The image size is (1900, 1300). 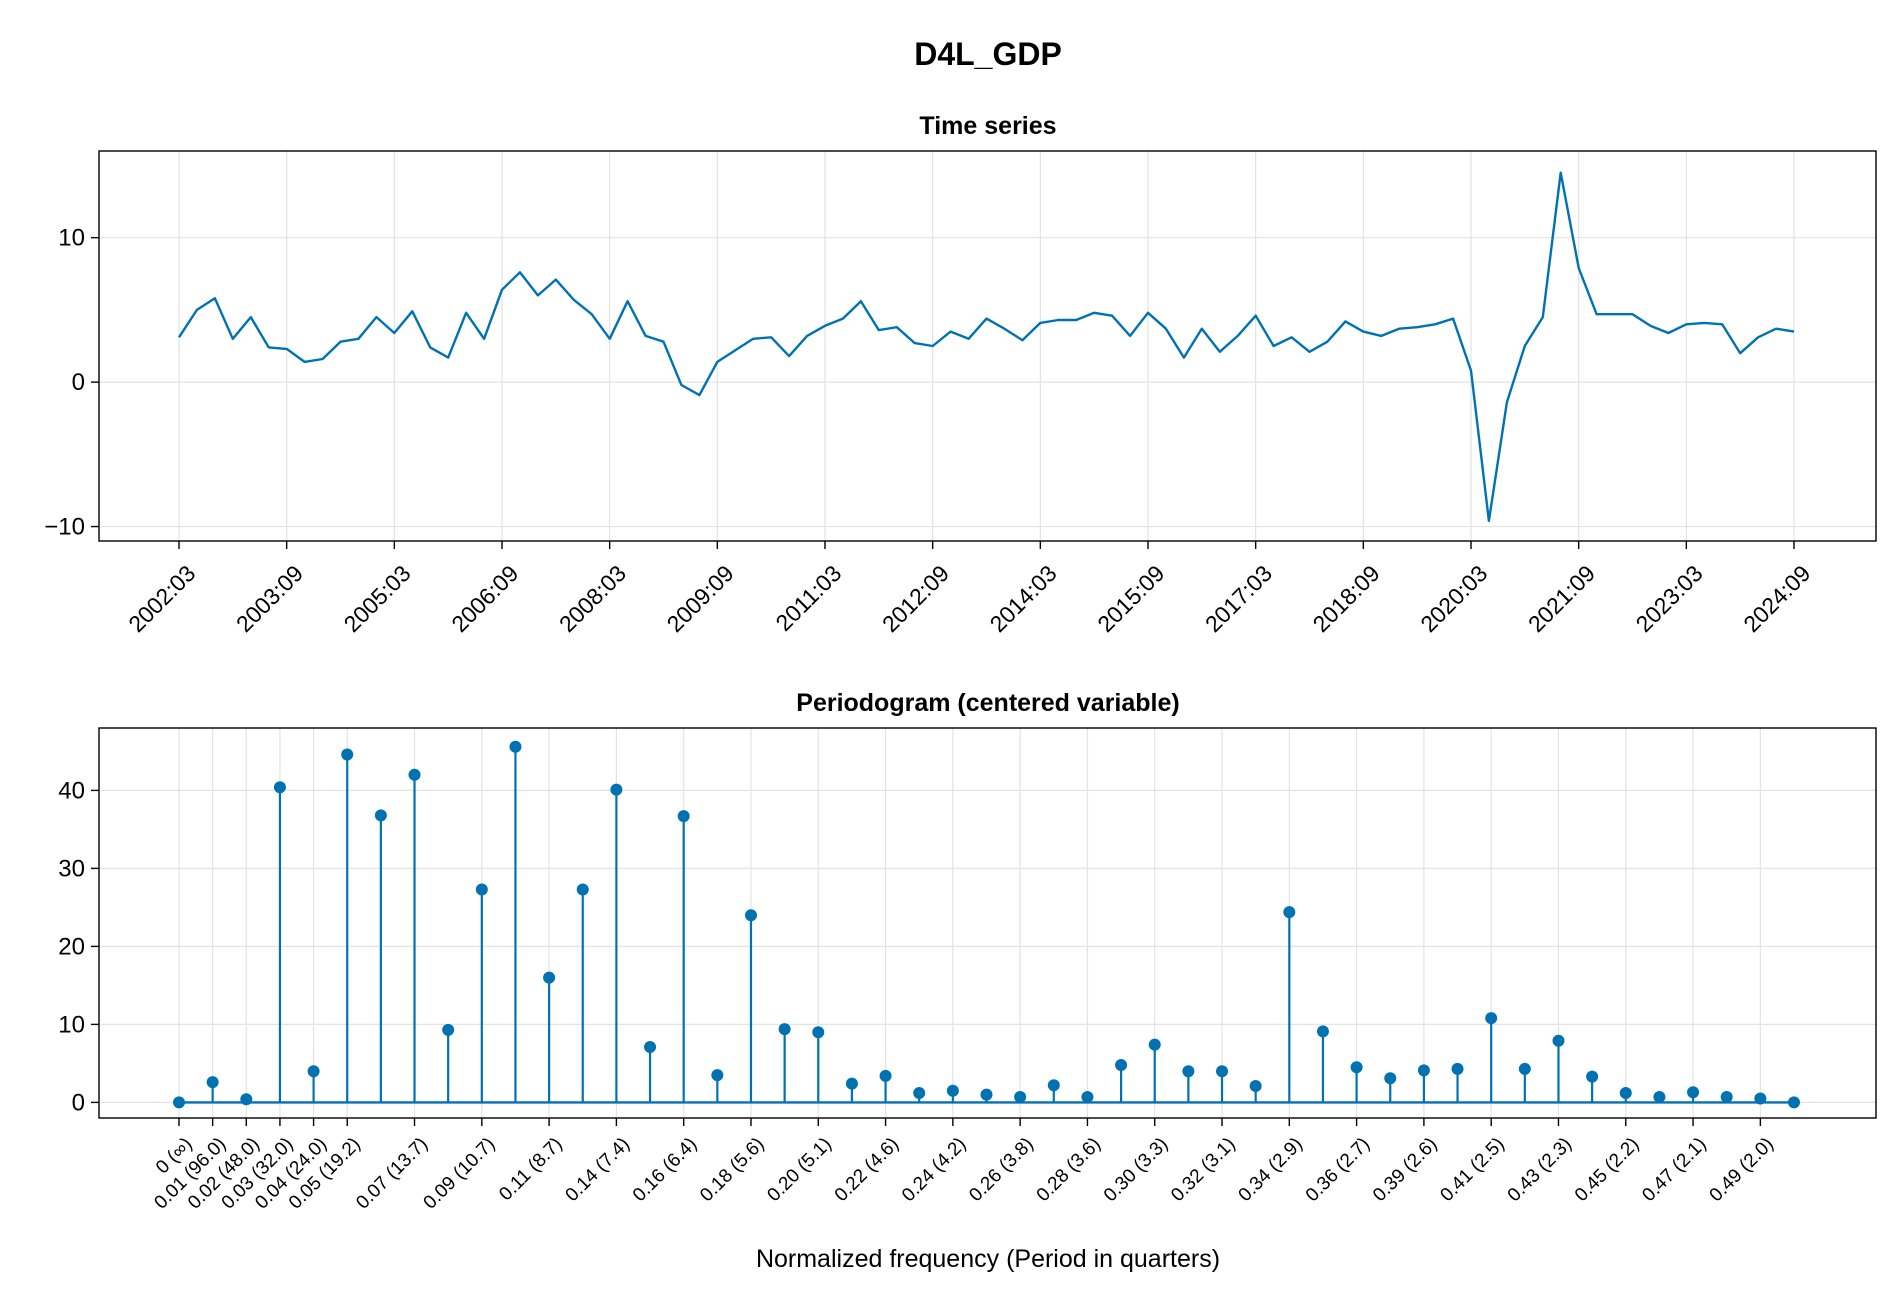 What do you see at coordinates (71, 946) in the screenshot?
I see `y-tick-label: 20` at bounding box center [71, 946].